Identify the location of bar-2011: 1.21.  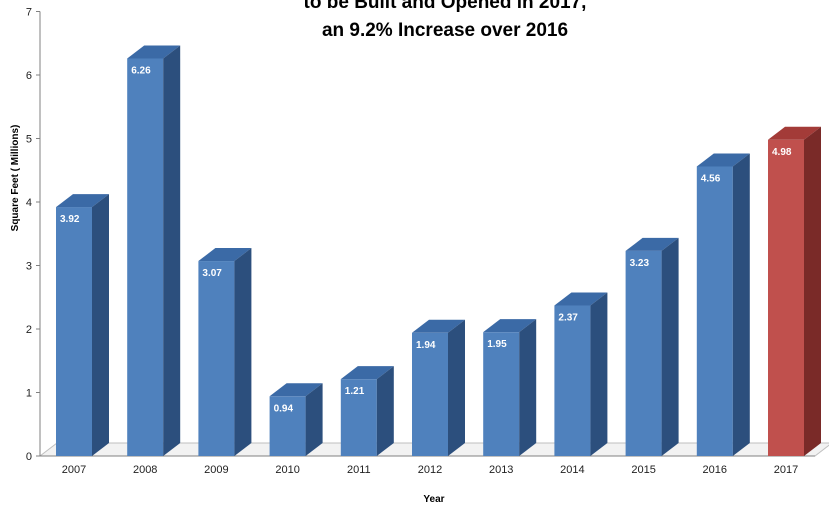
(367, 411).